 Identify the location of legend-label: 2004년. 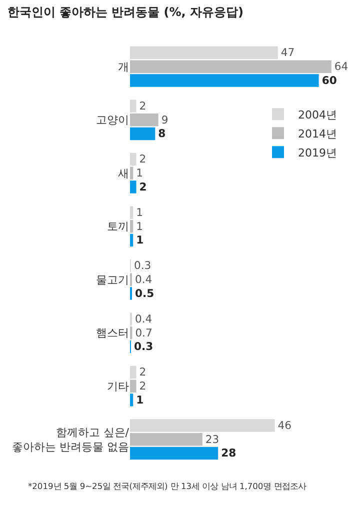
(317, 115).